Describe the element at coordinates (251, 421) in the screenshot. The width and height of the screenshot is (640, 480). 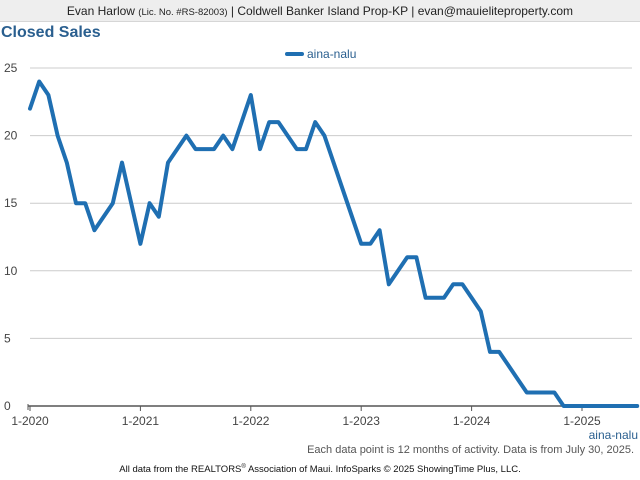
I see `x-tick-label: 1-2022` at that location.